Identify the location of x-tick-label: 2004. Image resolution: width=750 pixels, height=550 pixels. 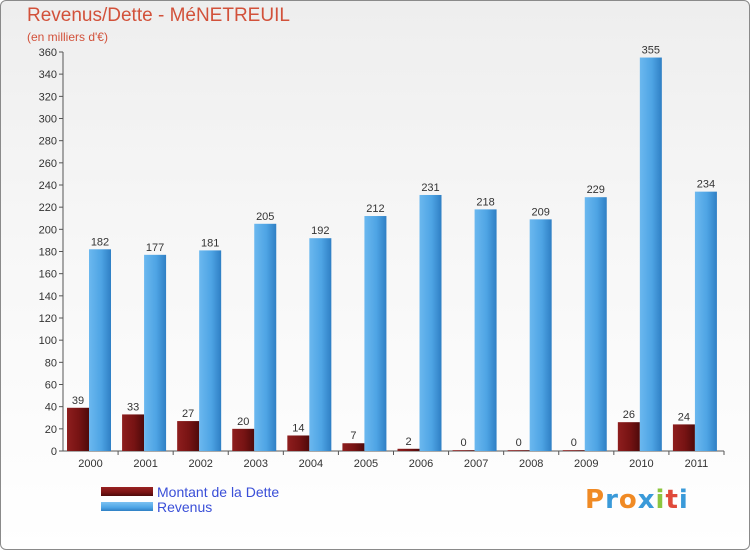
(311, 464).